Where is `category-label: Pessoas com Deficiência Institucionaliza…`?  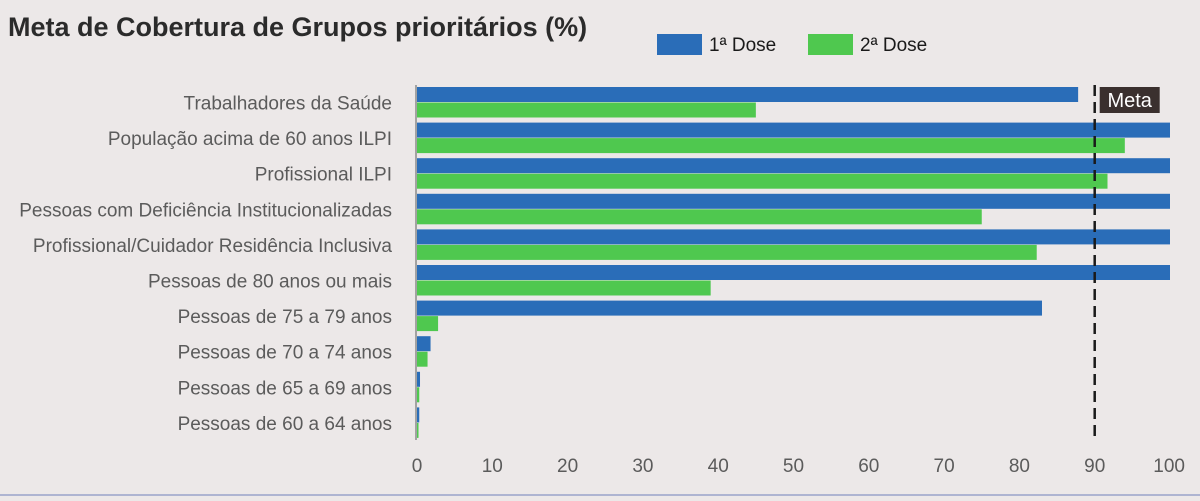 category-label: Pessoas com Deficiência Institucionaliza… is located at coordinates (205, 210).